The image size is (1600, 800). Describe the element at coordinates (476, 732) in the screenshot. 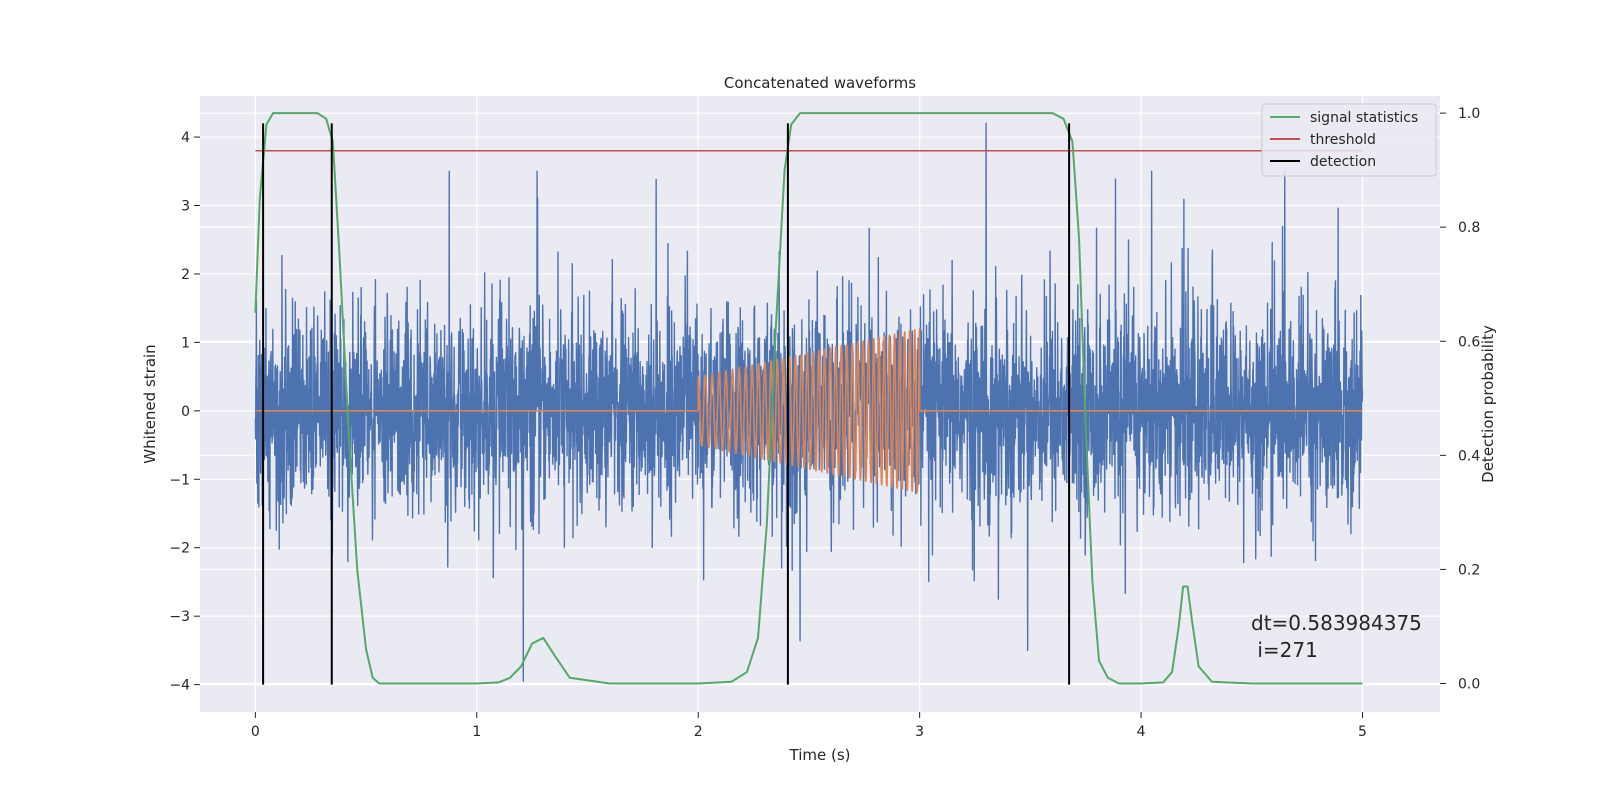

I see `x-tick-label: 1` at that location.